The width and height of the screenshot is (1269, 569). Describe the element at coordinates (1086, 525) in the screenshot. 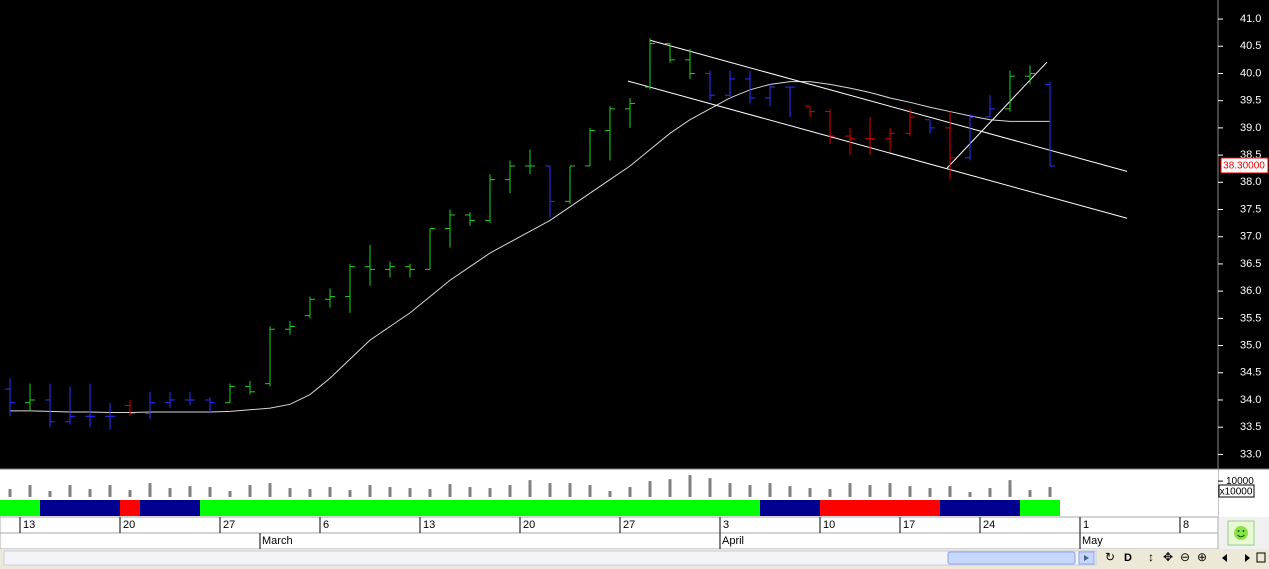

I see `day-label: 1` at that location.